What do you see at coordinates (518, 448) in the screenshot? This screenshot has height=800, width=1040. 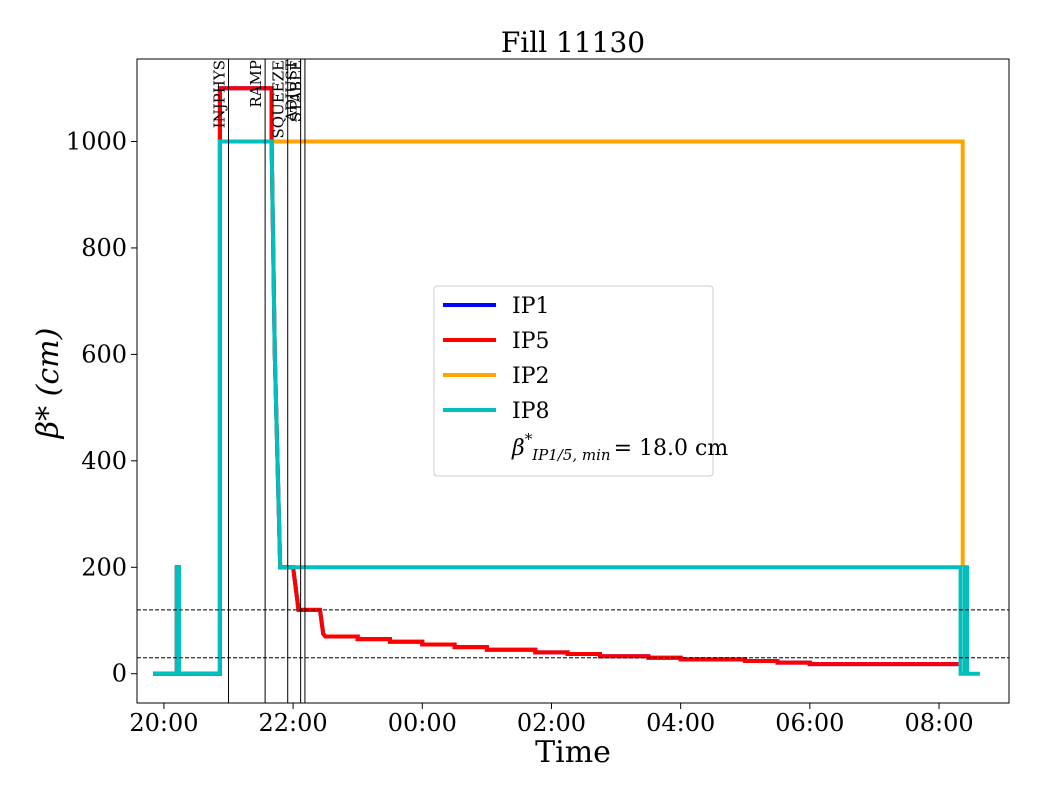 I see `legend-min-beta-symbol: β` at bounding box center [518, 448].